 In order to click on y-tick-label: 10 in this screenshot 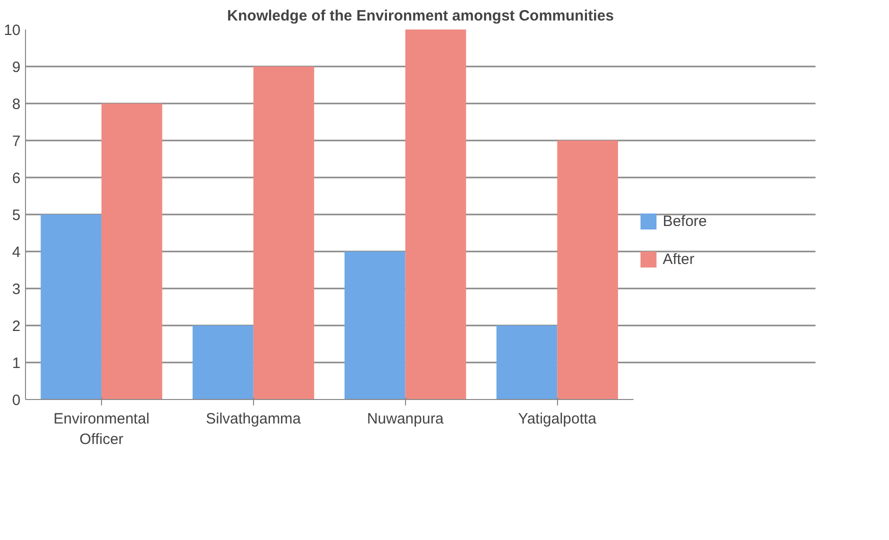, I will do `click(12, 30)`.